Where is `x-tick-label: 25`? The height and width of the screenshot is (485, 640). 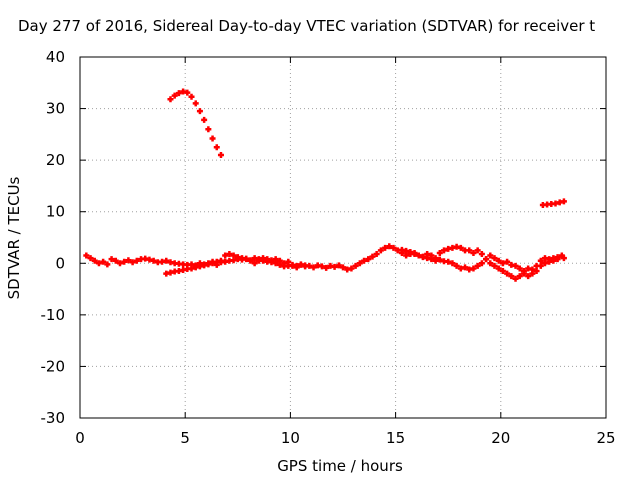
x-tick-label: 25 is located at coordinates (605, 438).